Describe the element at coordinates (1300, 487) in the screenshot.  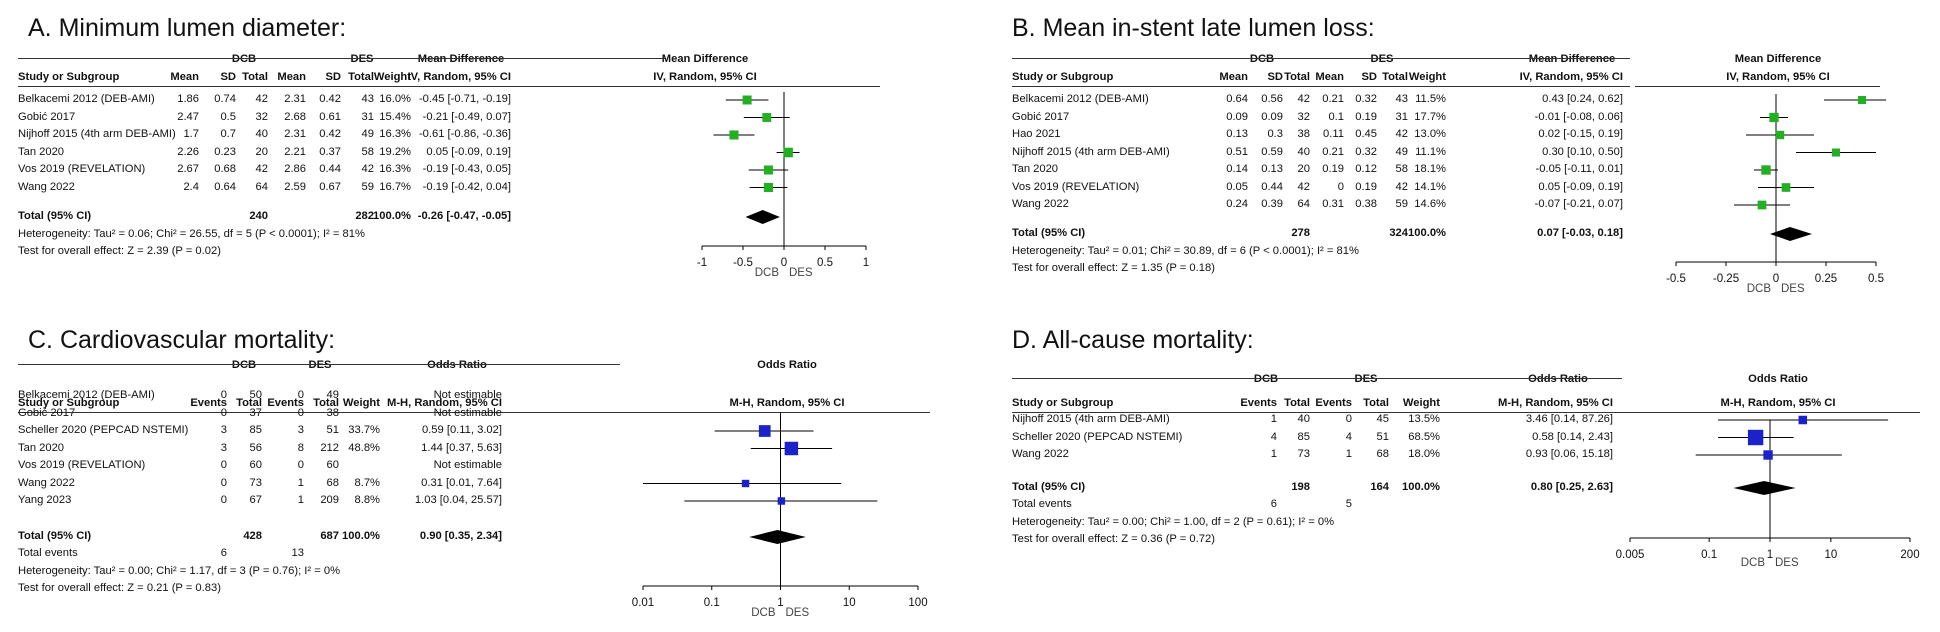
I see `total-n1: 198` at that location.